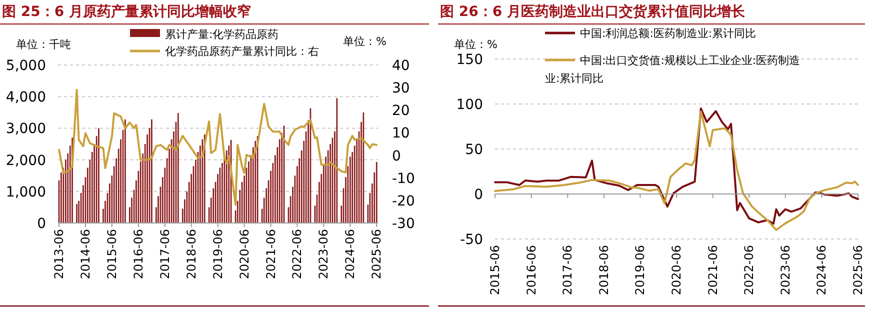 This screenshot has width=871, height=326. I want to click on legend-label: 化学药品原药产量累计同比：右, so click(242, 51).